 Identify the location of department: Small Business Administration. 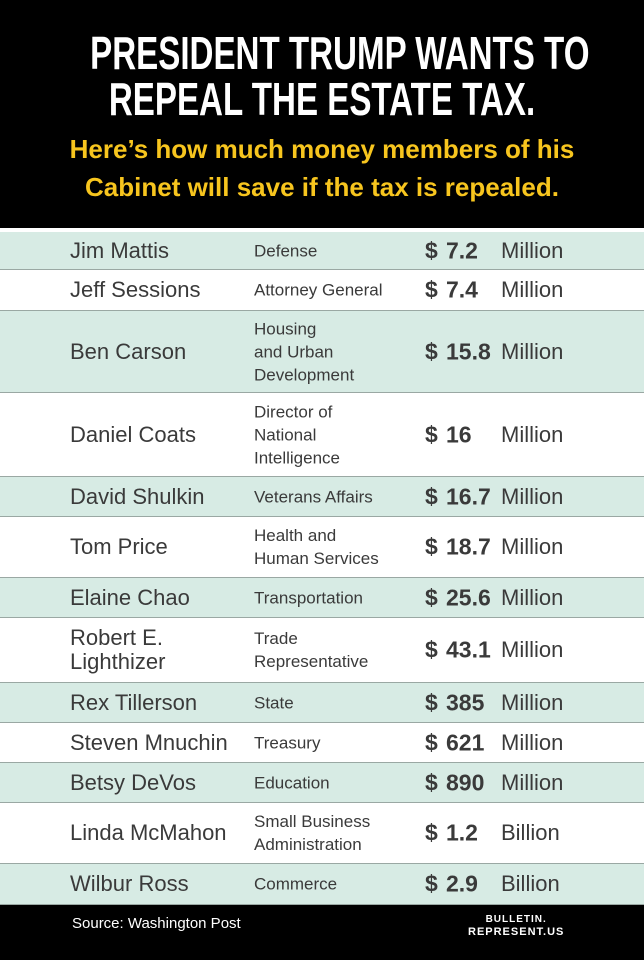
(312, 833).